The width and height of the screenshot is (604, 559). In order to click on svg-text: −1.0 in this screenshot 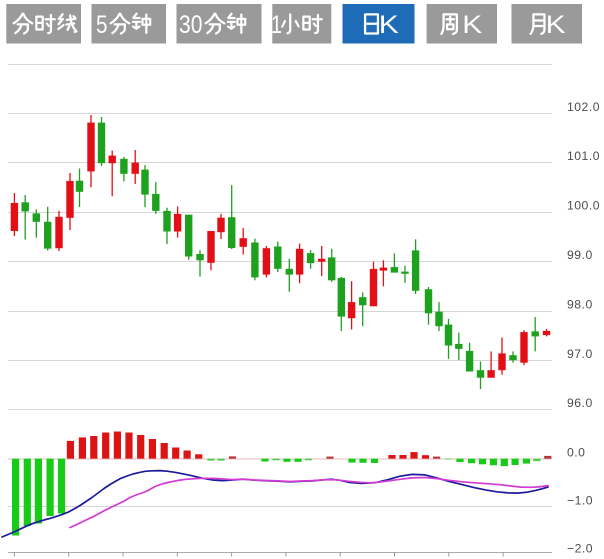, I will do `click(580, 500)`.